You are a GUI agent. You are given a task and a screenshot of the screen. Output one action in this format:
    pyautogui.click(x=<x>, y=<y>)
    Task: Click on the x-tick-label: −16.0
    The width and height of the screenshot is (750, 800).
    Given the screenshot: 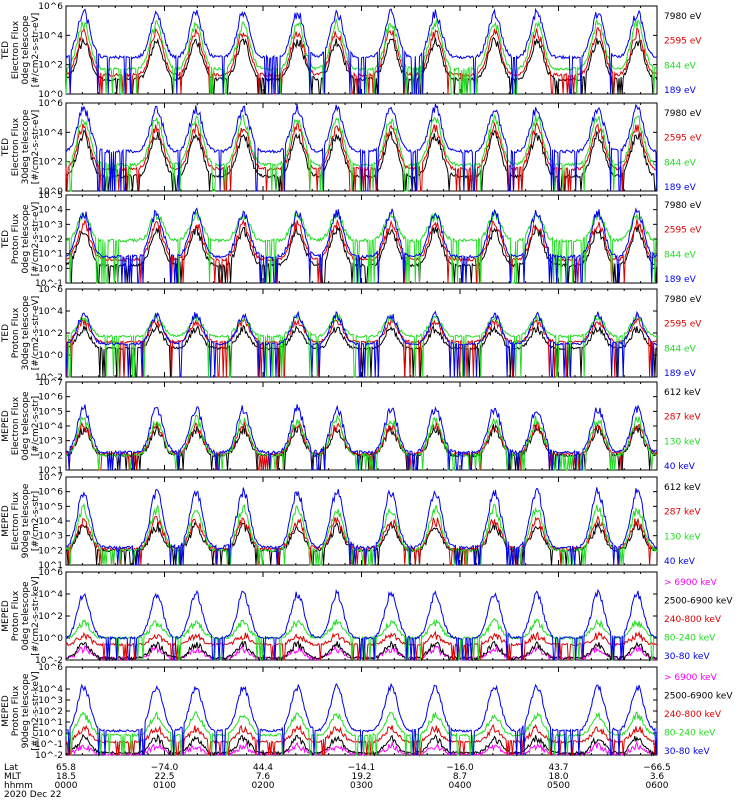 What is the action you would take?
    pyautogui.click(x=460, y=768)
    